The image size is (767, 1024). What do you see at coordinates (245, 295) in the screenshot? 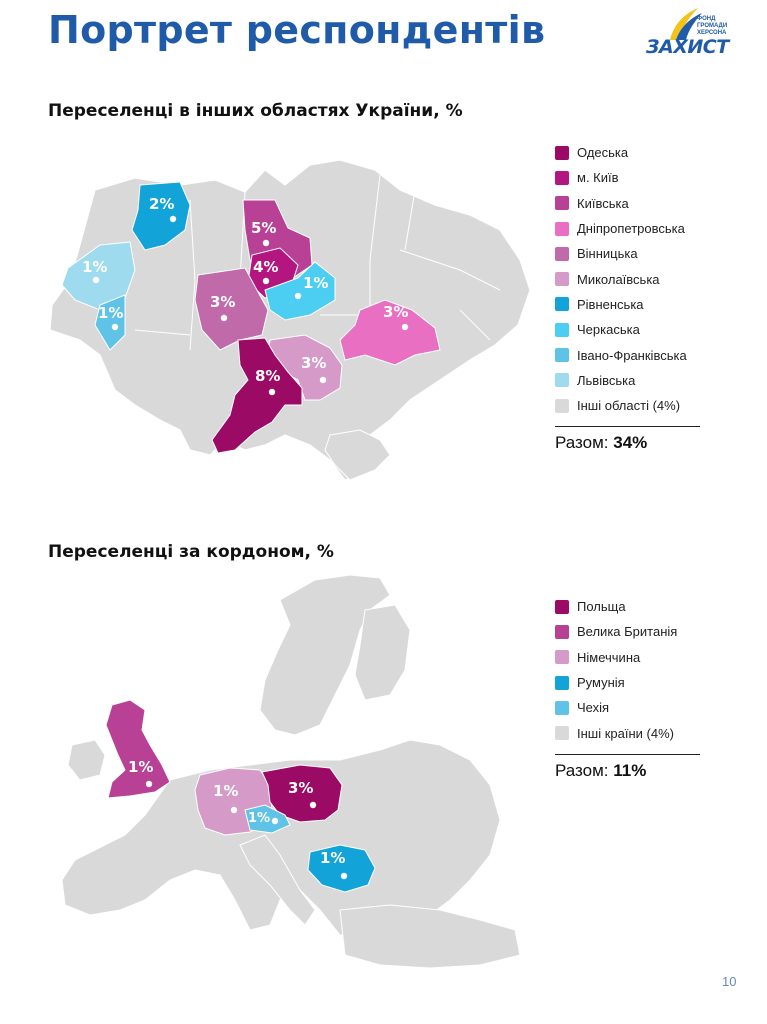
I see `ukraine-value-labels: 2% 1% 1% 5% 4% 1% 3% 3% 8% 3%` at bounding box center [245, 295].